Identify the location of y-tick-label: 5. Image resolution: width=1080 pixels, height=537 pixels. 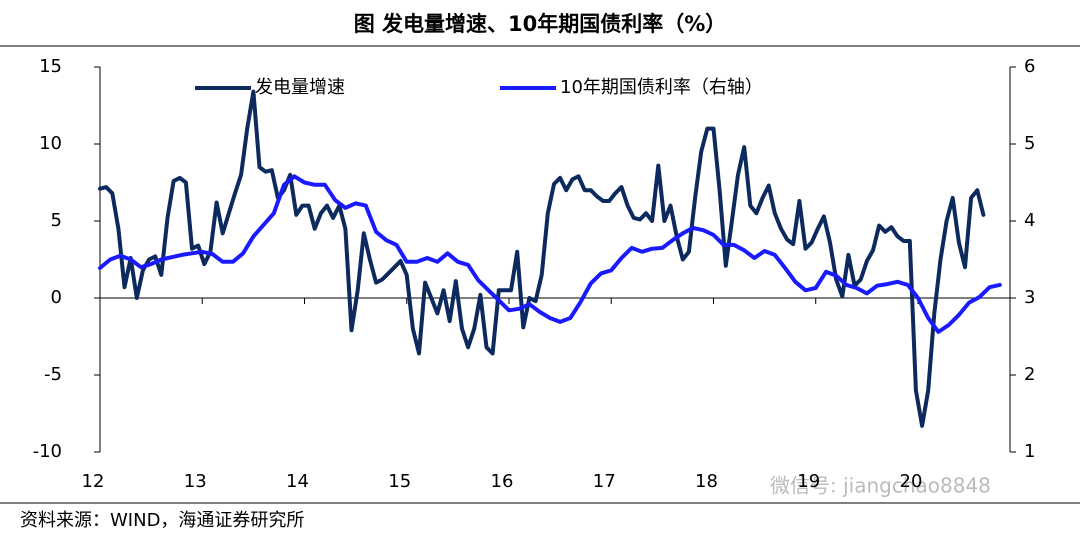
(56, 220).